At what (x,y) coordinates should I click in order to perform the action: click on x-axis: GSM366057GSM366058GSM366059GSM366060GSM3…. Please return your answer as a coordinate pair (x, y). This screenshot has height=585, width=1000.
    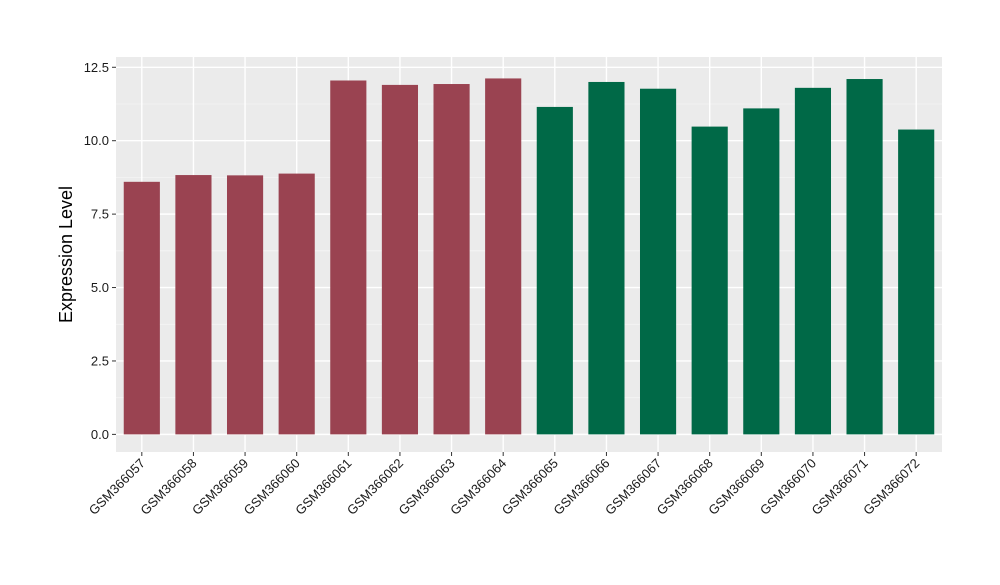
    Looking at the image, I should click on (504, 485).